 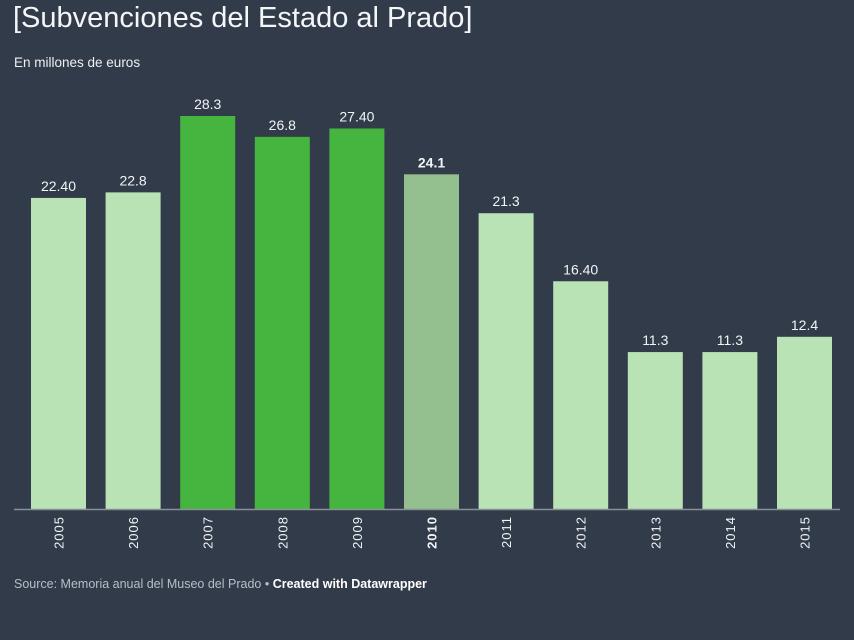 I want to click on bar-2012, so click(x=581, y=395).